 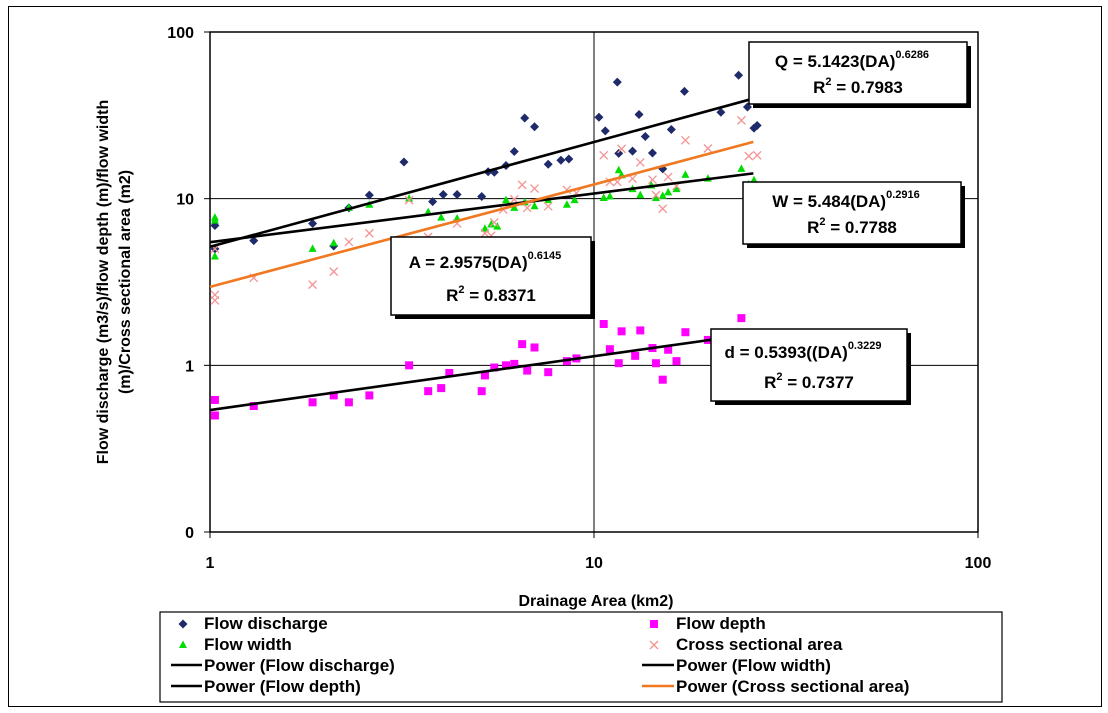 I want to click on equation-text: Q = 5.1423(DA)0.6286, so click(x=852, y=60).